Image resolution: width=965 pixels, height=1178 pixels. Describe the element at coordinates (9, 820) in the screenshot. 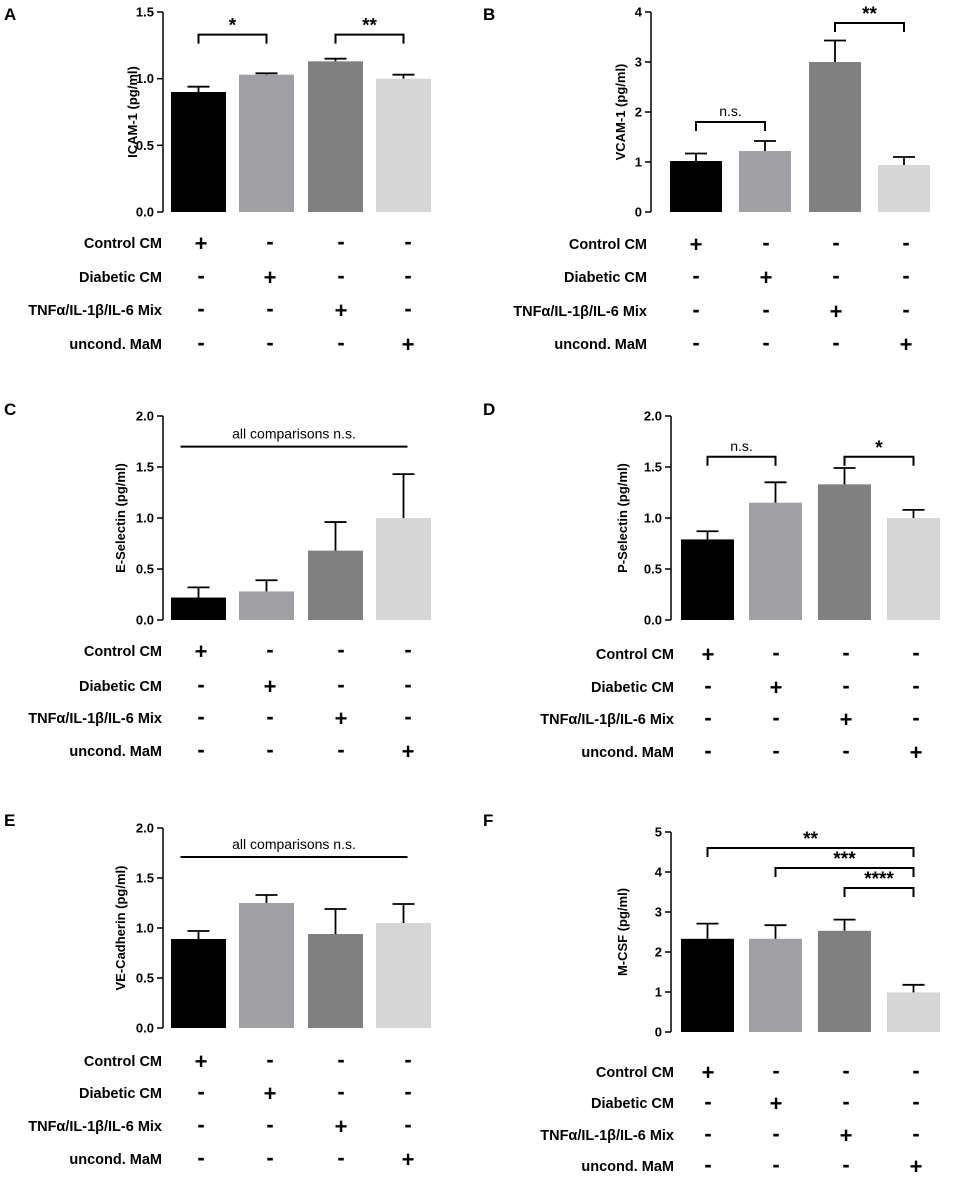

I see `panel-letter: E` at that location.